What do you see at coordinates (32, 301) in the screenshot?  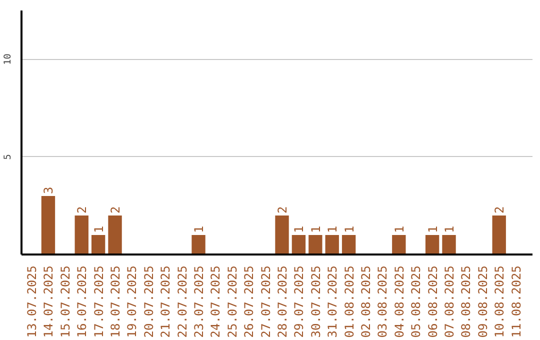 I see `x-tick-label: 13.07.2025` at bounding box center [32, 301].